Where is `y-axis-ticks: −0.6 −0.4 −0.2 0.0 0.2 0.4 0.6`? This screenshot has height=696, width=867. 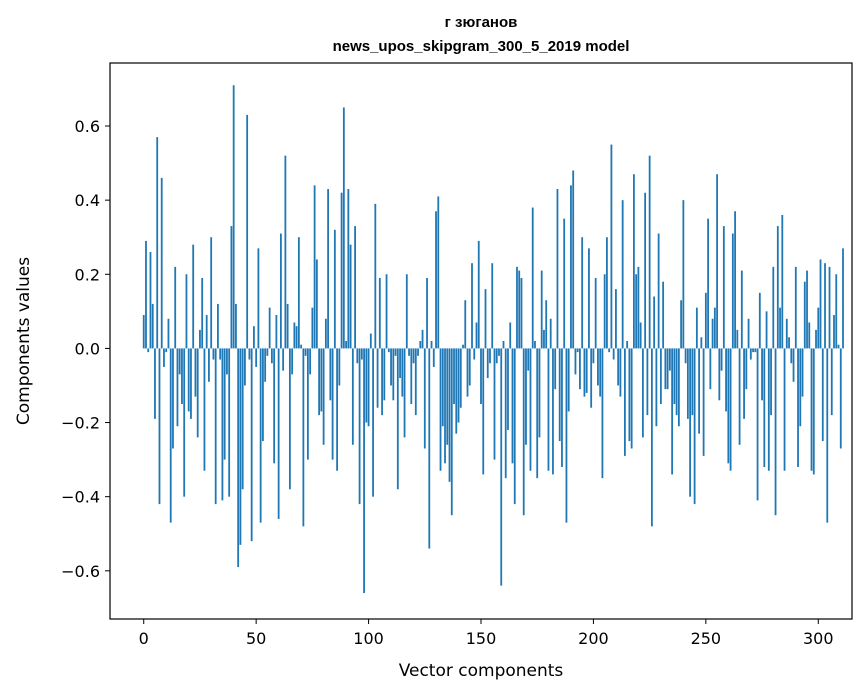
y-axis-ticks: −0.6 −0.4 −0.2 0.0 0.2 0.4 0.6 is located at coordinates (85, 349).